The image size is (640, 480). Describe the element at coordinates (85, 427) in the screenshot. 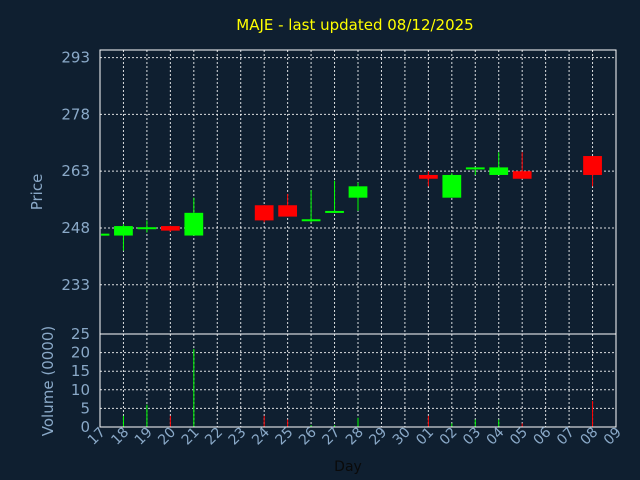

I see `volume-tick-label: 0` at that location.